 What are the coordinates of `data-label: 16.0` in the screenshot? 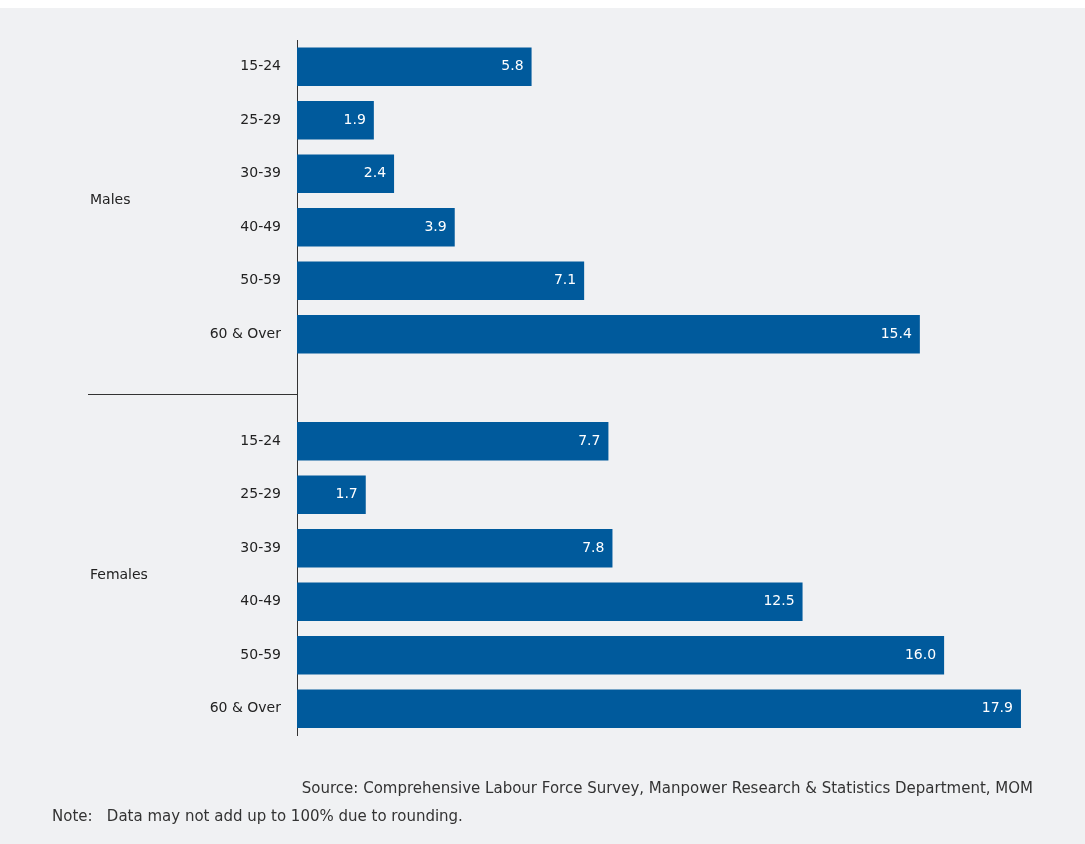 It's located at (920, 653).